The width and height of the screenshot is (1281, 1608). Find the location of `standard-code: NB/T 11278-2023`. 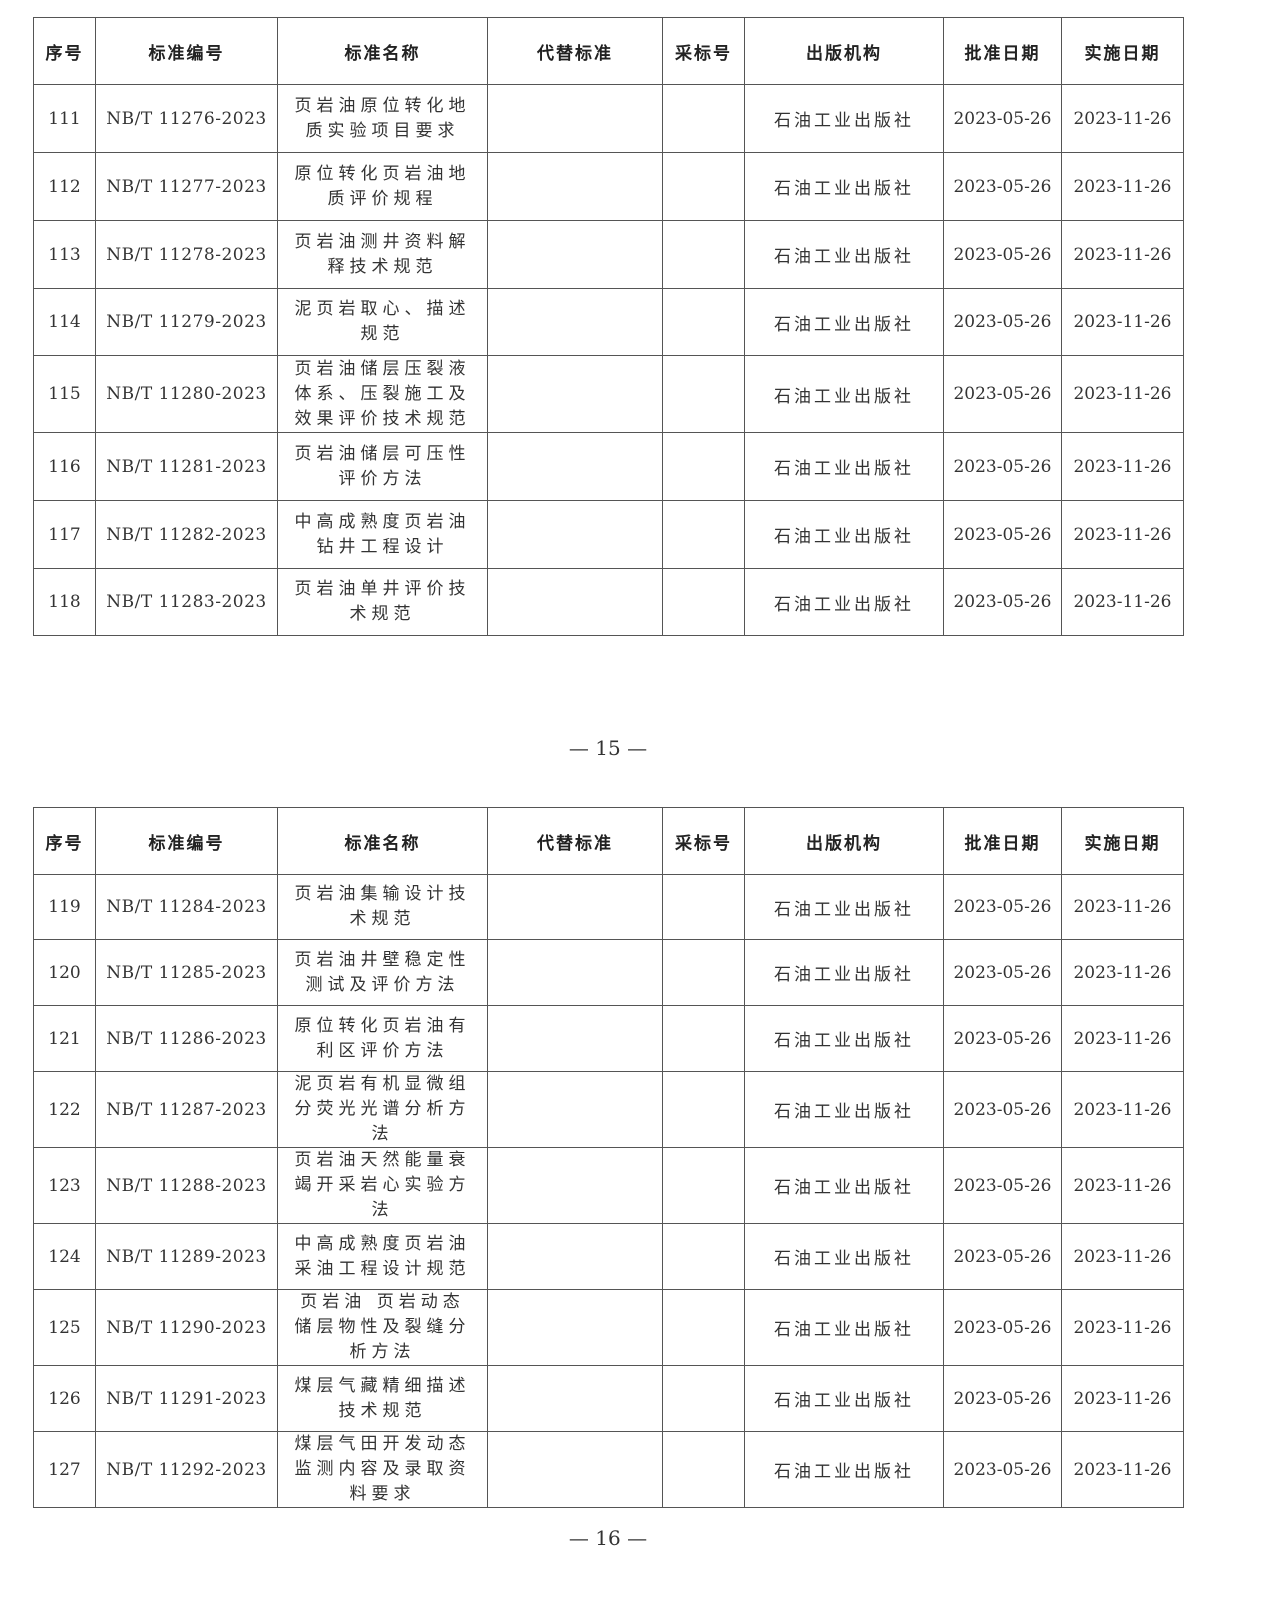

standard-code: NB/T 11278-2023 is located at coordinates (186, 254).